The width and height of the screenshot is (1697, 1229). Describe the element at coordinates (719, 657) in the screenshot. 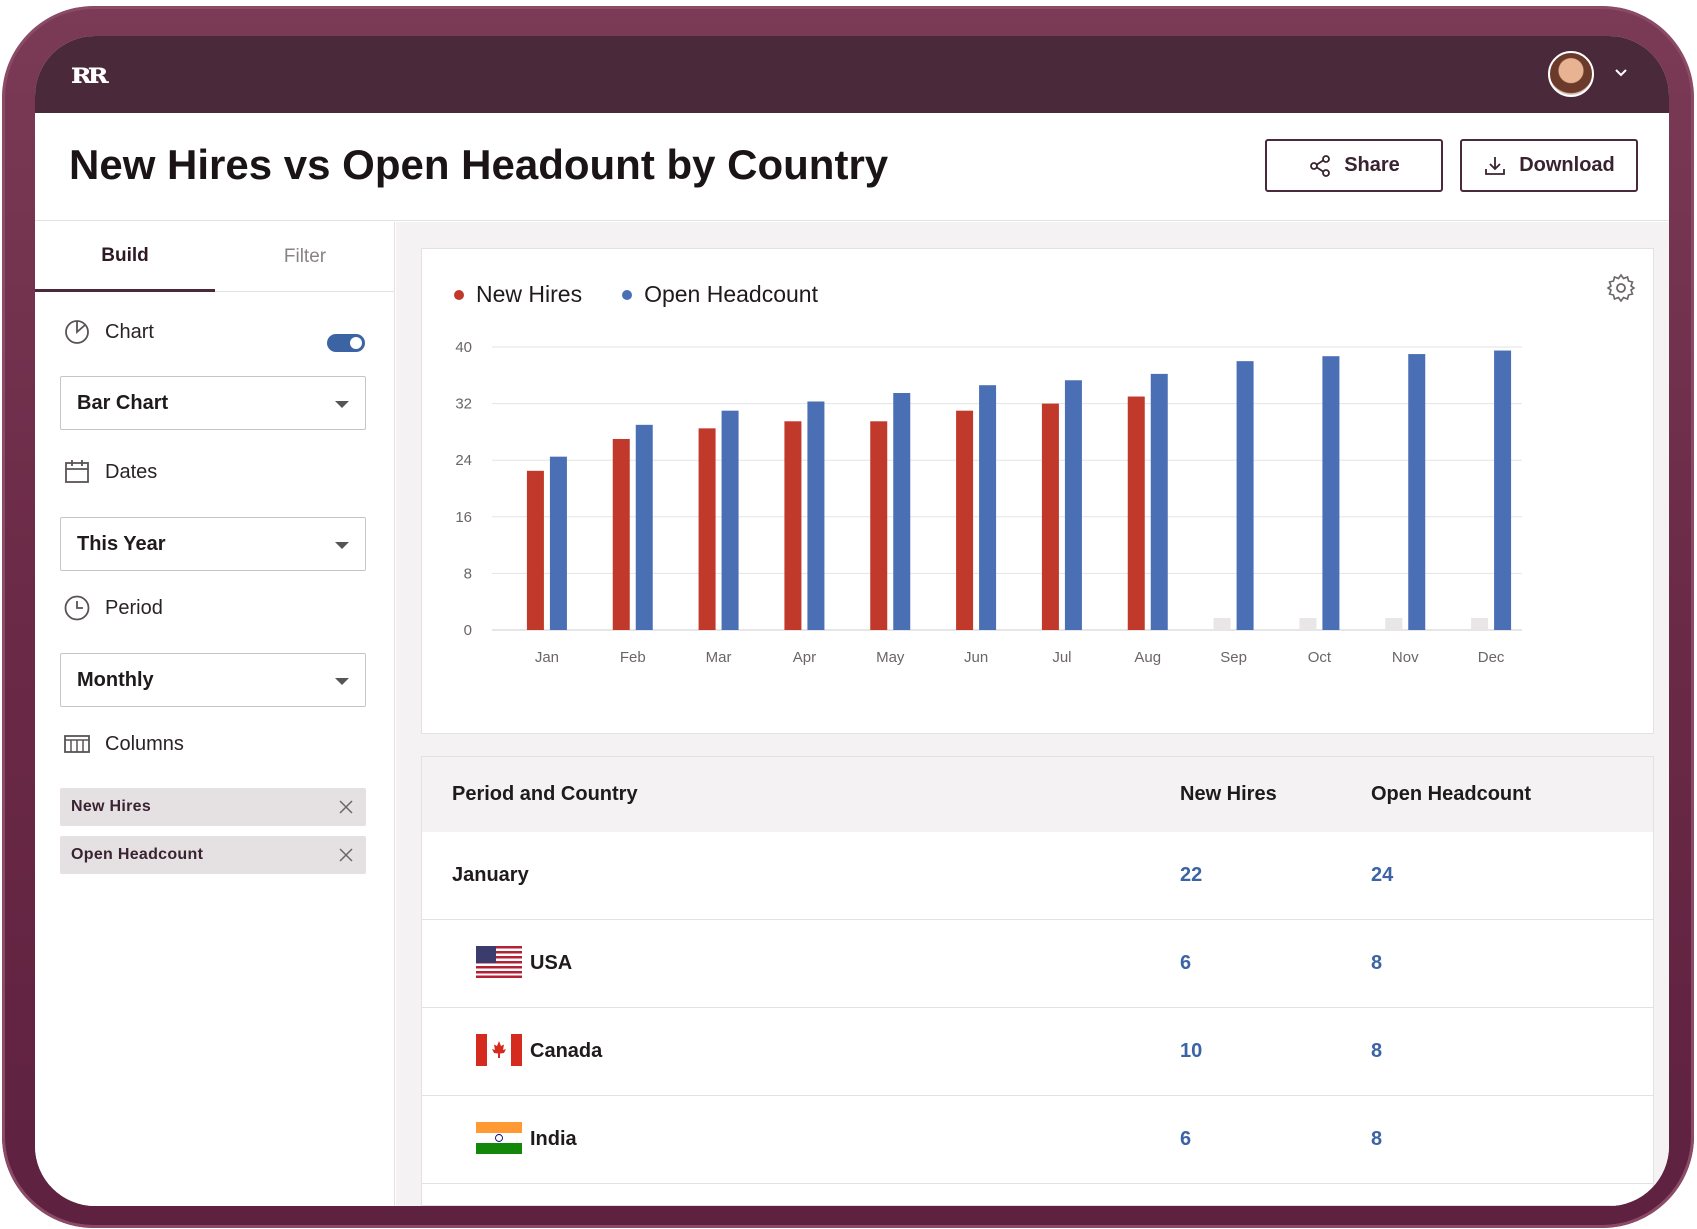

I see `x-tick-label: Mar` at that location.